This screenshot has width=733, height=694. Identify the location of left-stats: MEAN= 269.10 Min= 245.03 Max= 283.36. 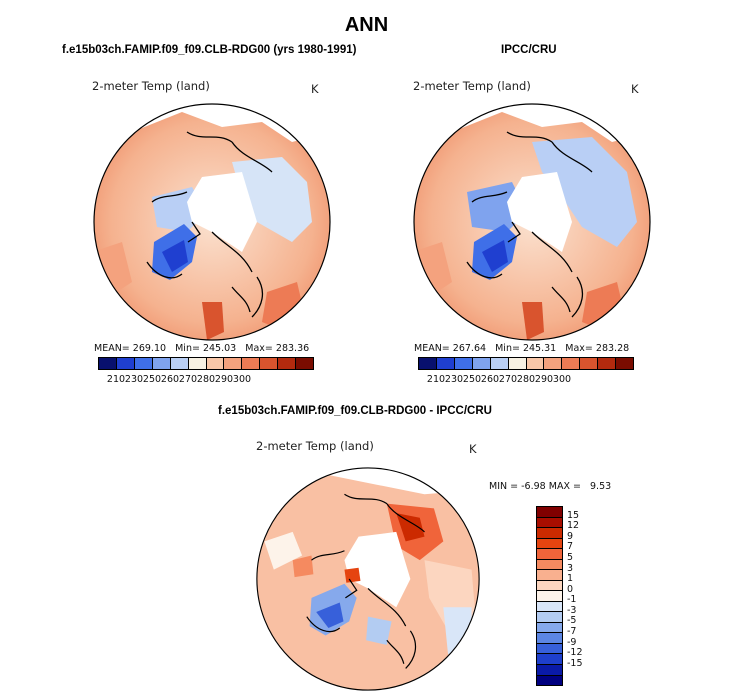
(201, 348).